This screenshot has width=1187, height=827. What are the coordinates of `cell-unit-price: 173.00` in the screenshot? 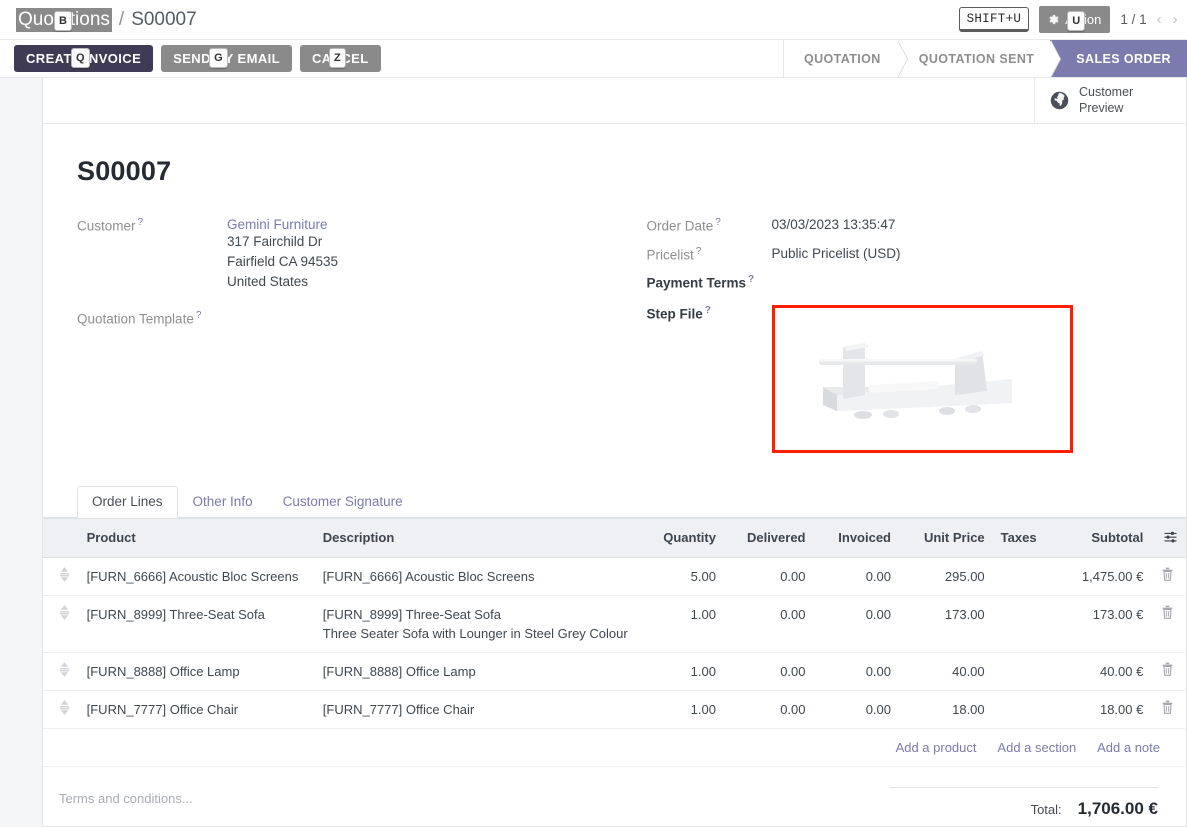 It's located at (946, 624).